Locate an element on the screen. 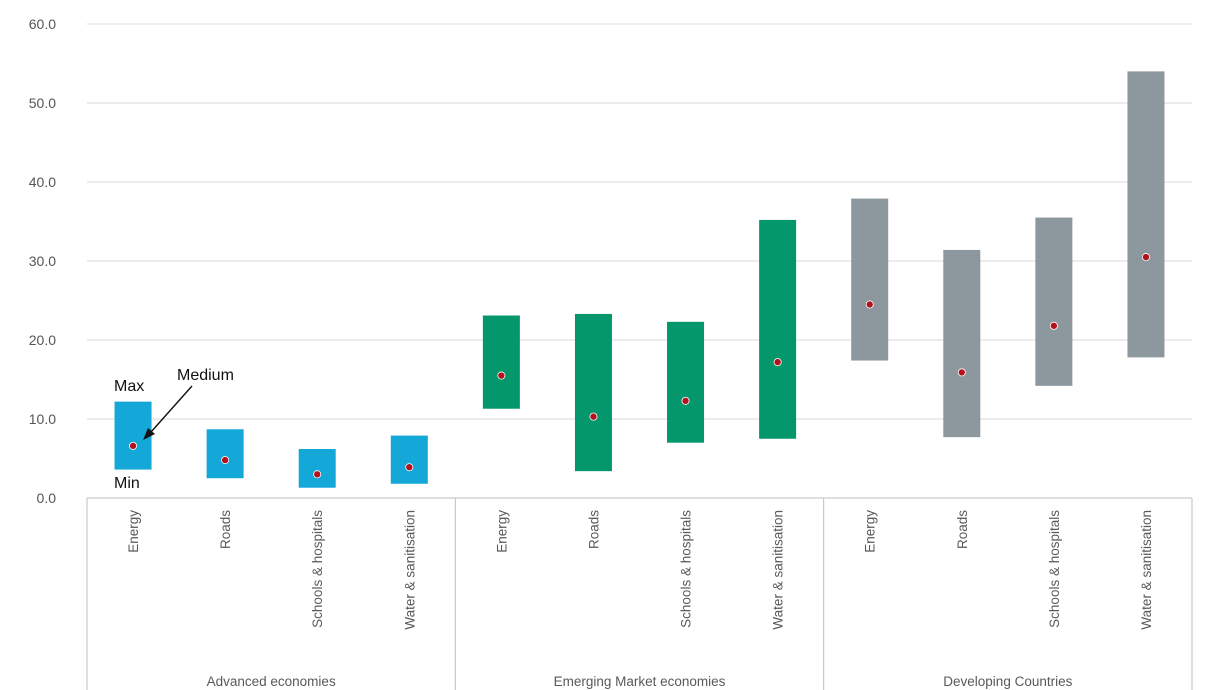  group-label: Advanced economies is located at coordinates (271, 681).